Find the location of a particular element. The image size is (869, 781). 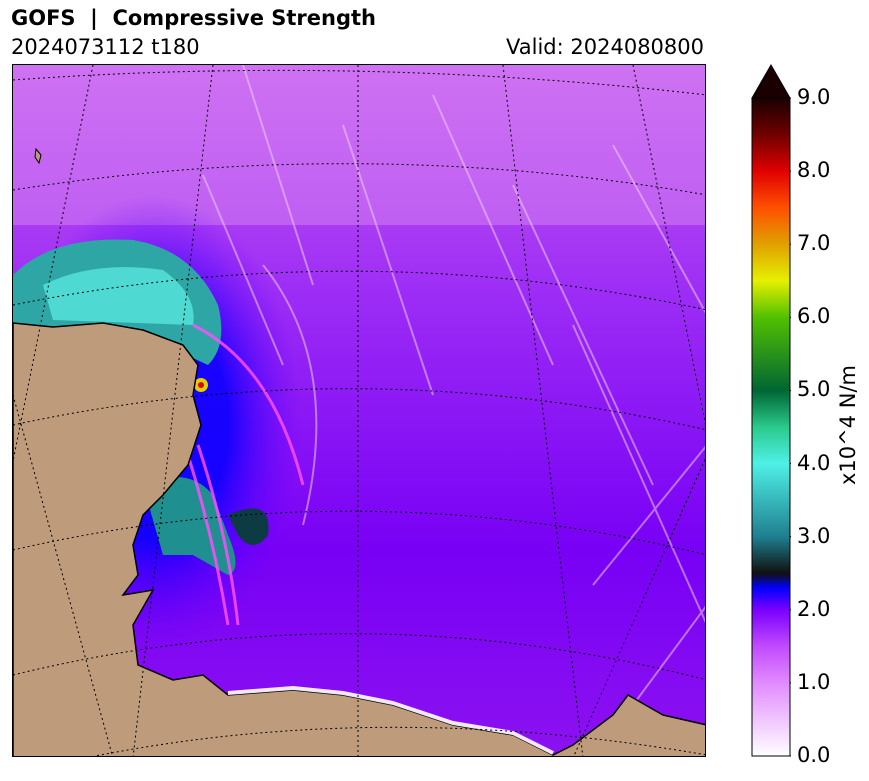

colorbar-tick-label: 5.0 is located at coordinates (814, 389).